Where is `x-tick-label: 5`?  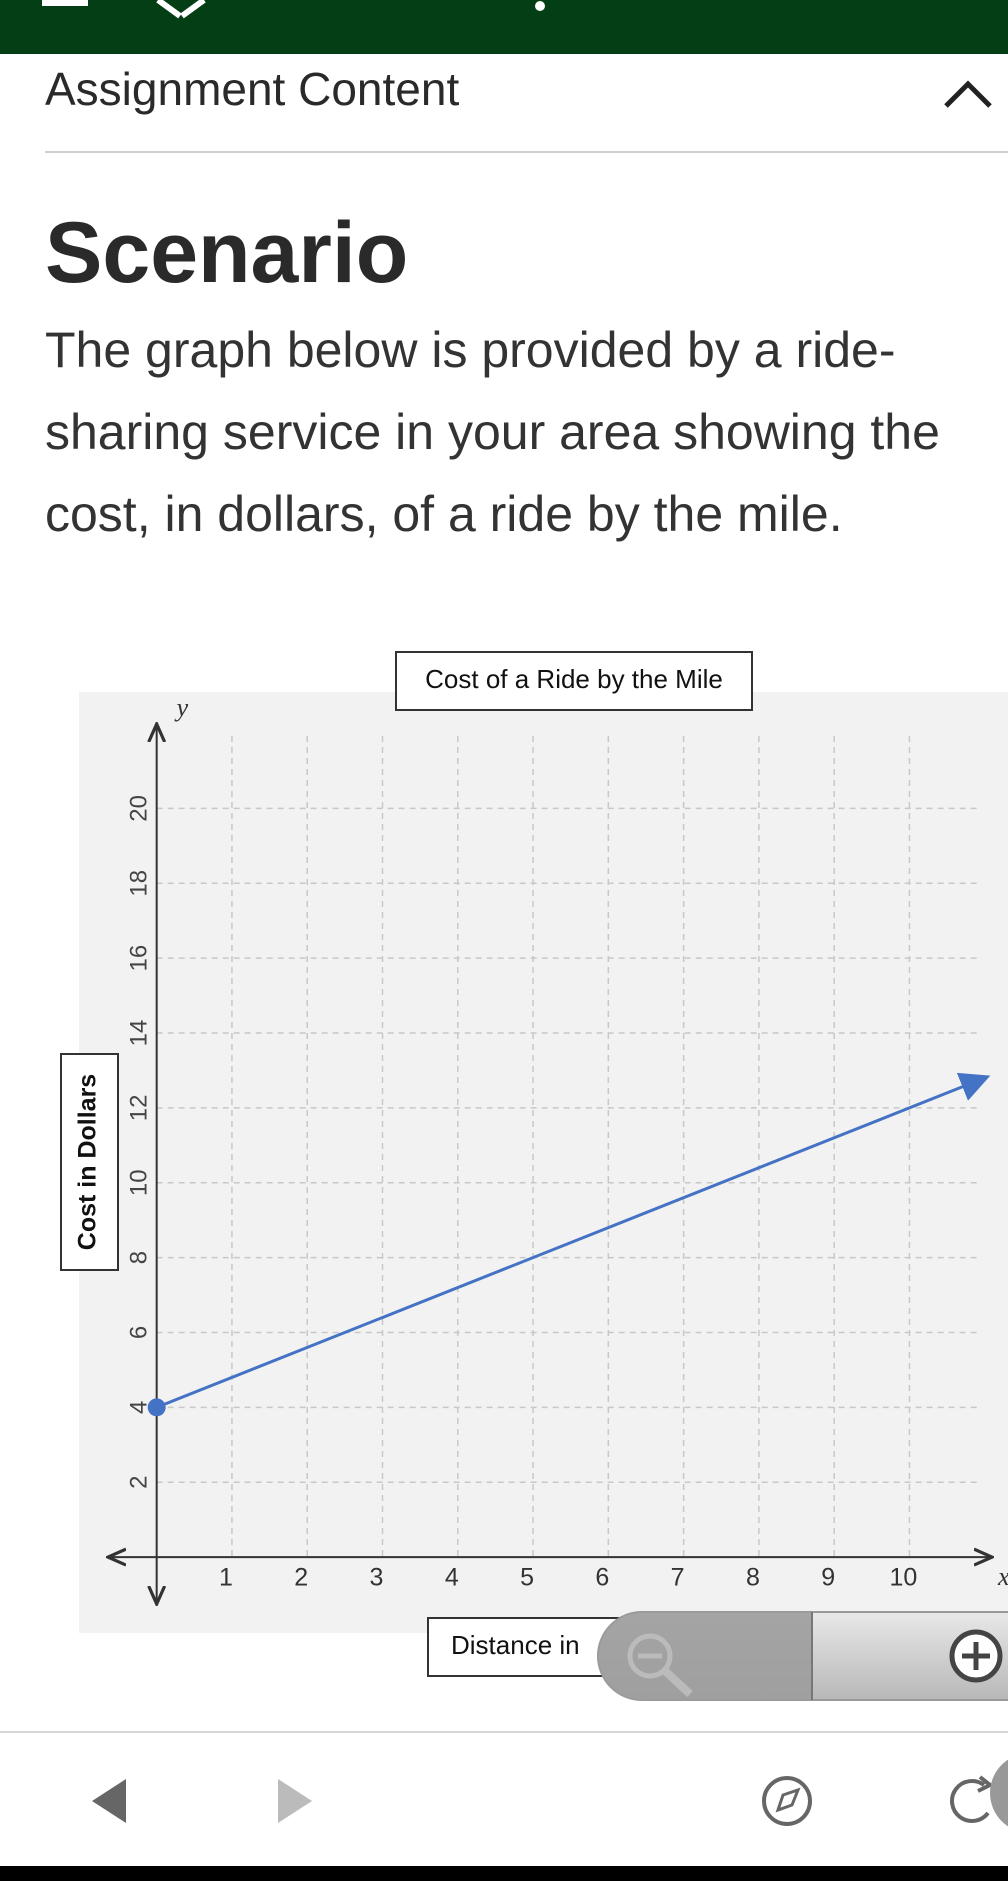
x-tick-label: 5 is located at coordinates (527, 1578).